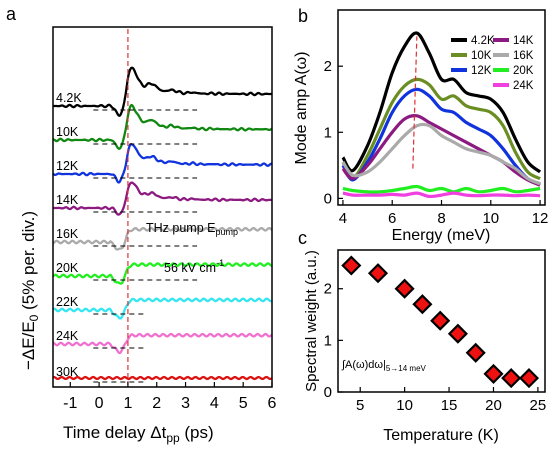  I want to click on panel-c-frame, so click(441, 321).